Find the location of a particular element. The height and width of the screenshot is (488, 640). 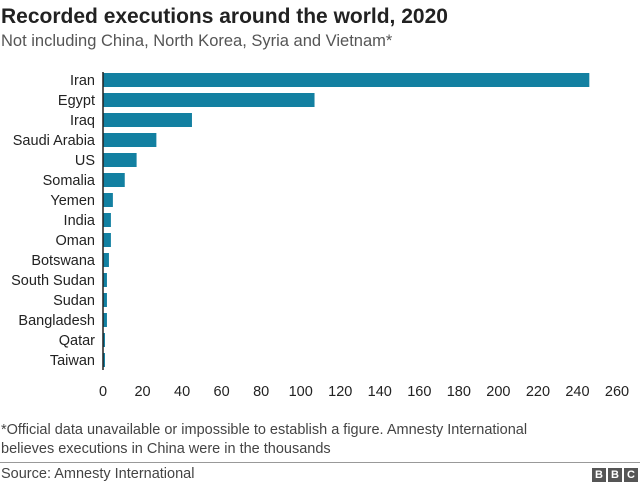

x-tick-label: 120 is located at coordinates (340, 392).